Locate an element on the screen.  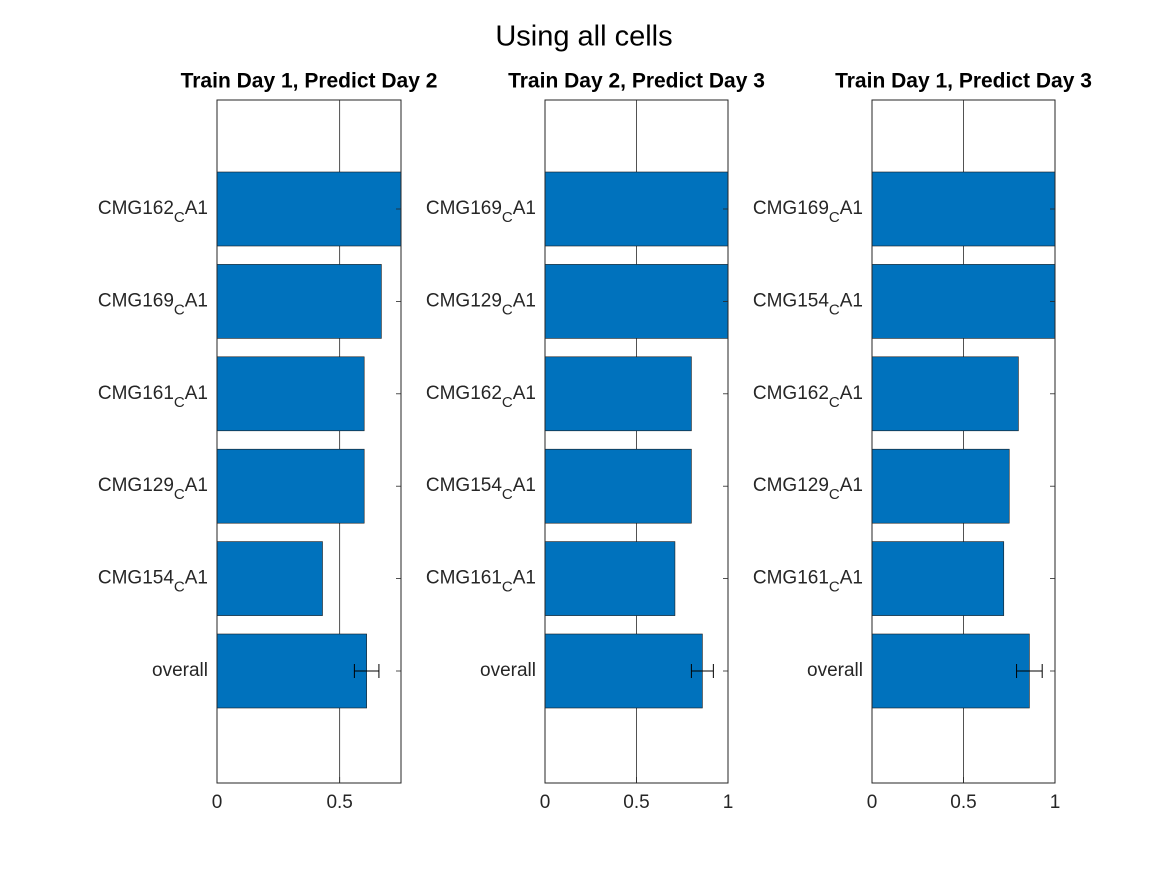
figure-title: Using all cells is located at coordinates (583, 37).